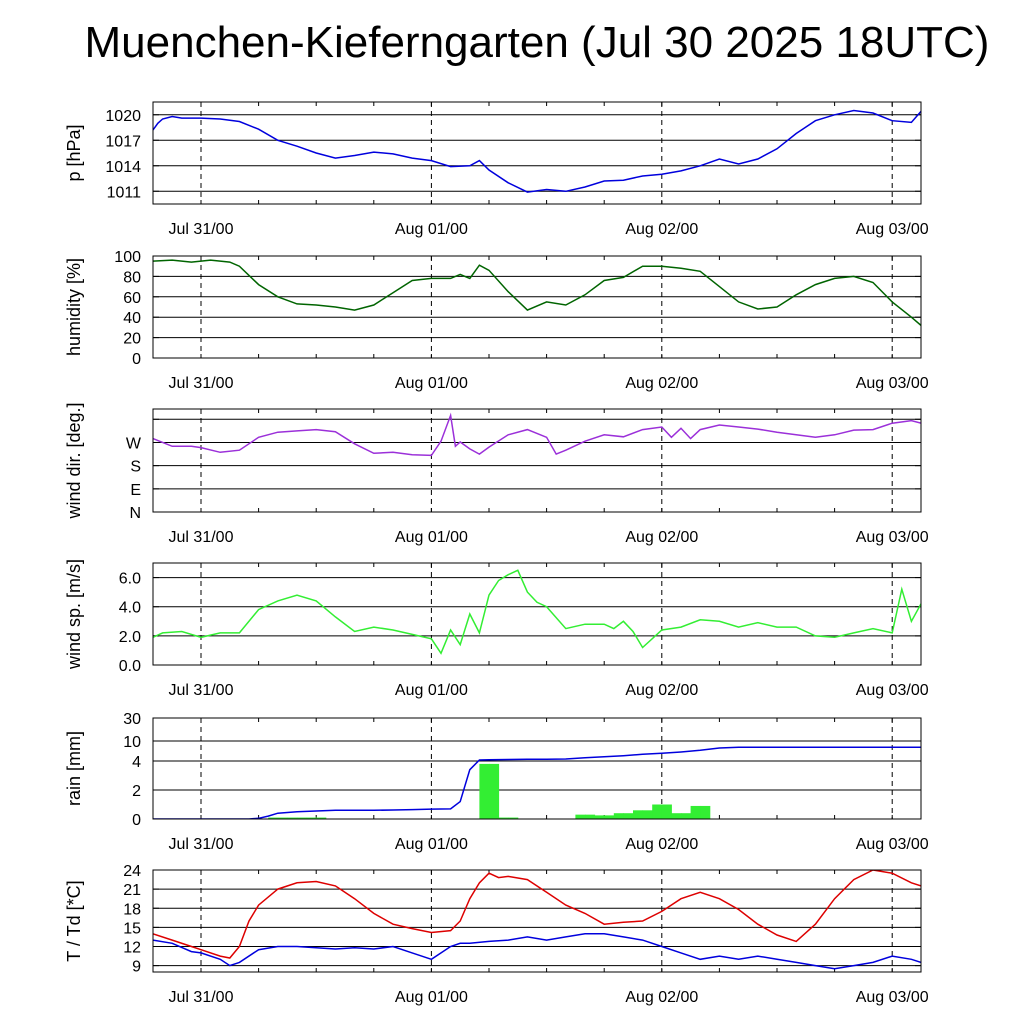 The height and width of the screenshot is (1024, 1024). What do you see at coordinates (431, 383) in the screenshot?
I see `humidity-xtick-label: Aug 01/00` at bounding box center [431, 383].